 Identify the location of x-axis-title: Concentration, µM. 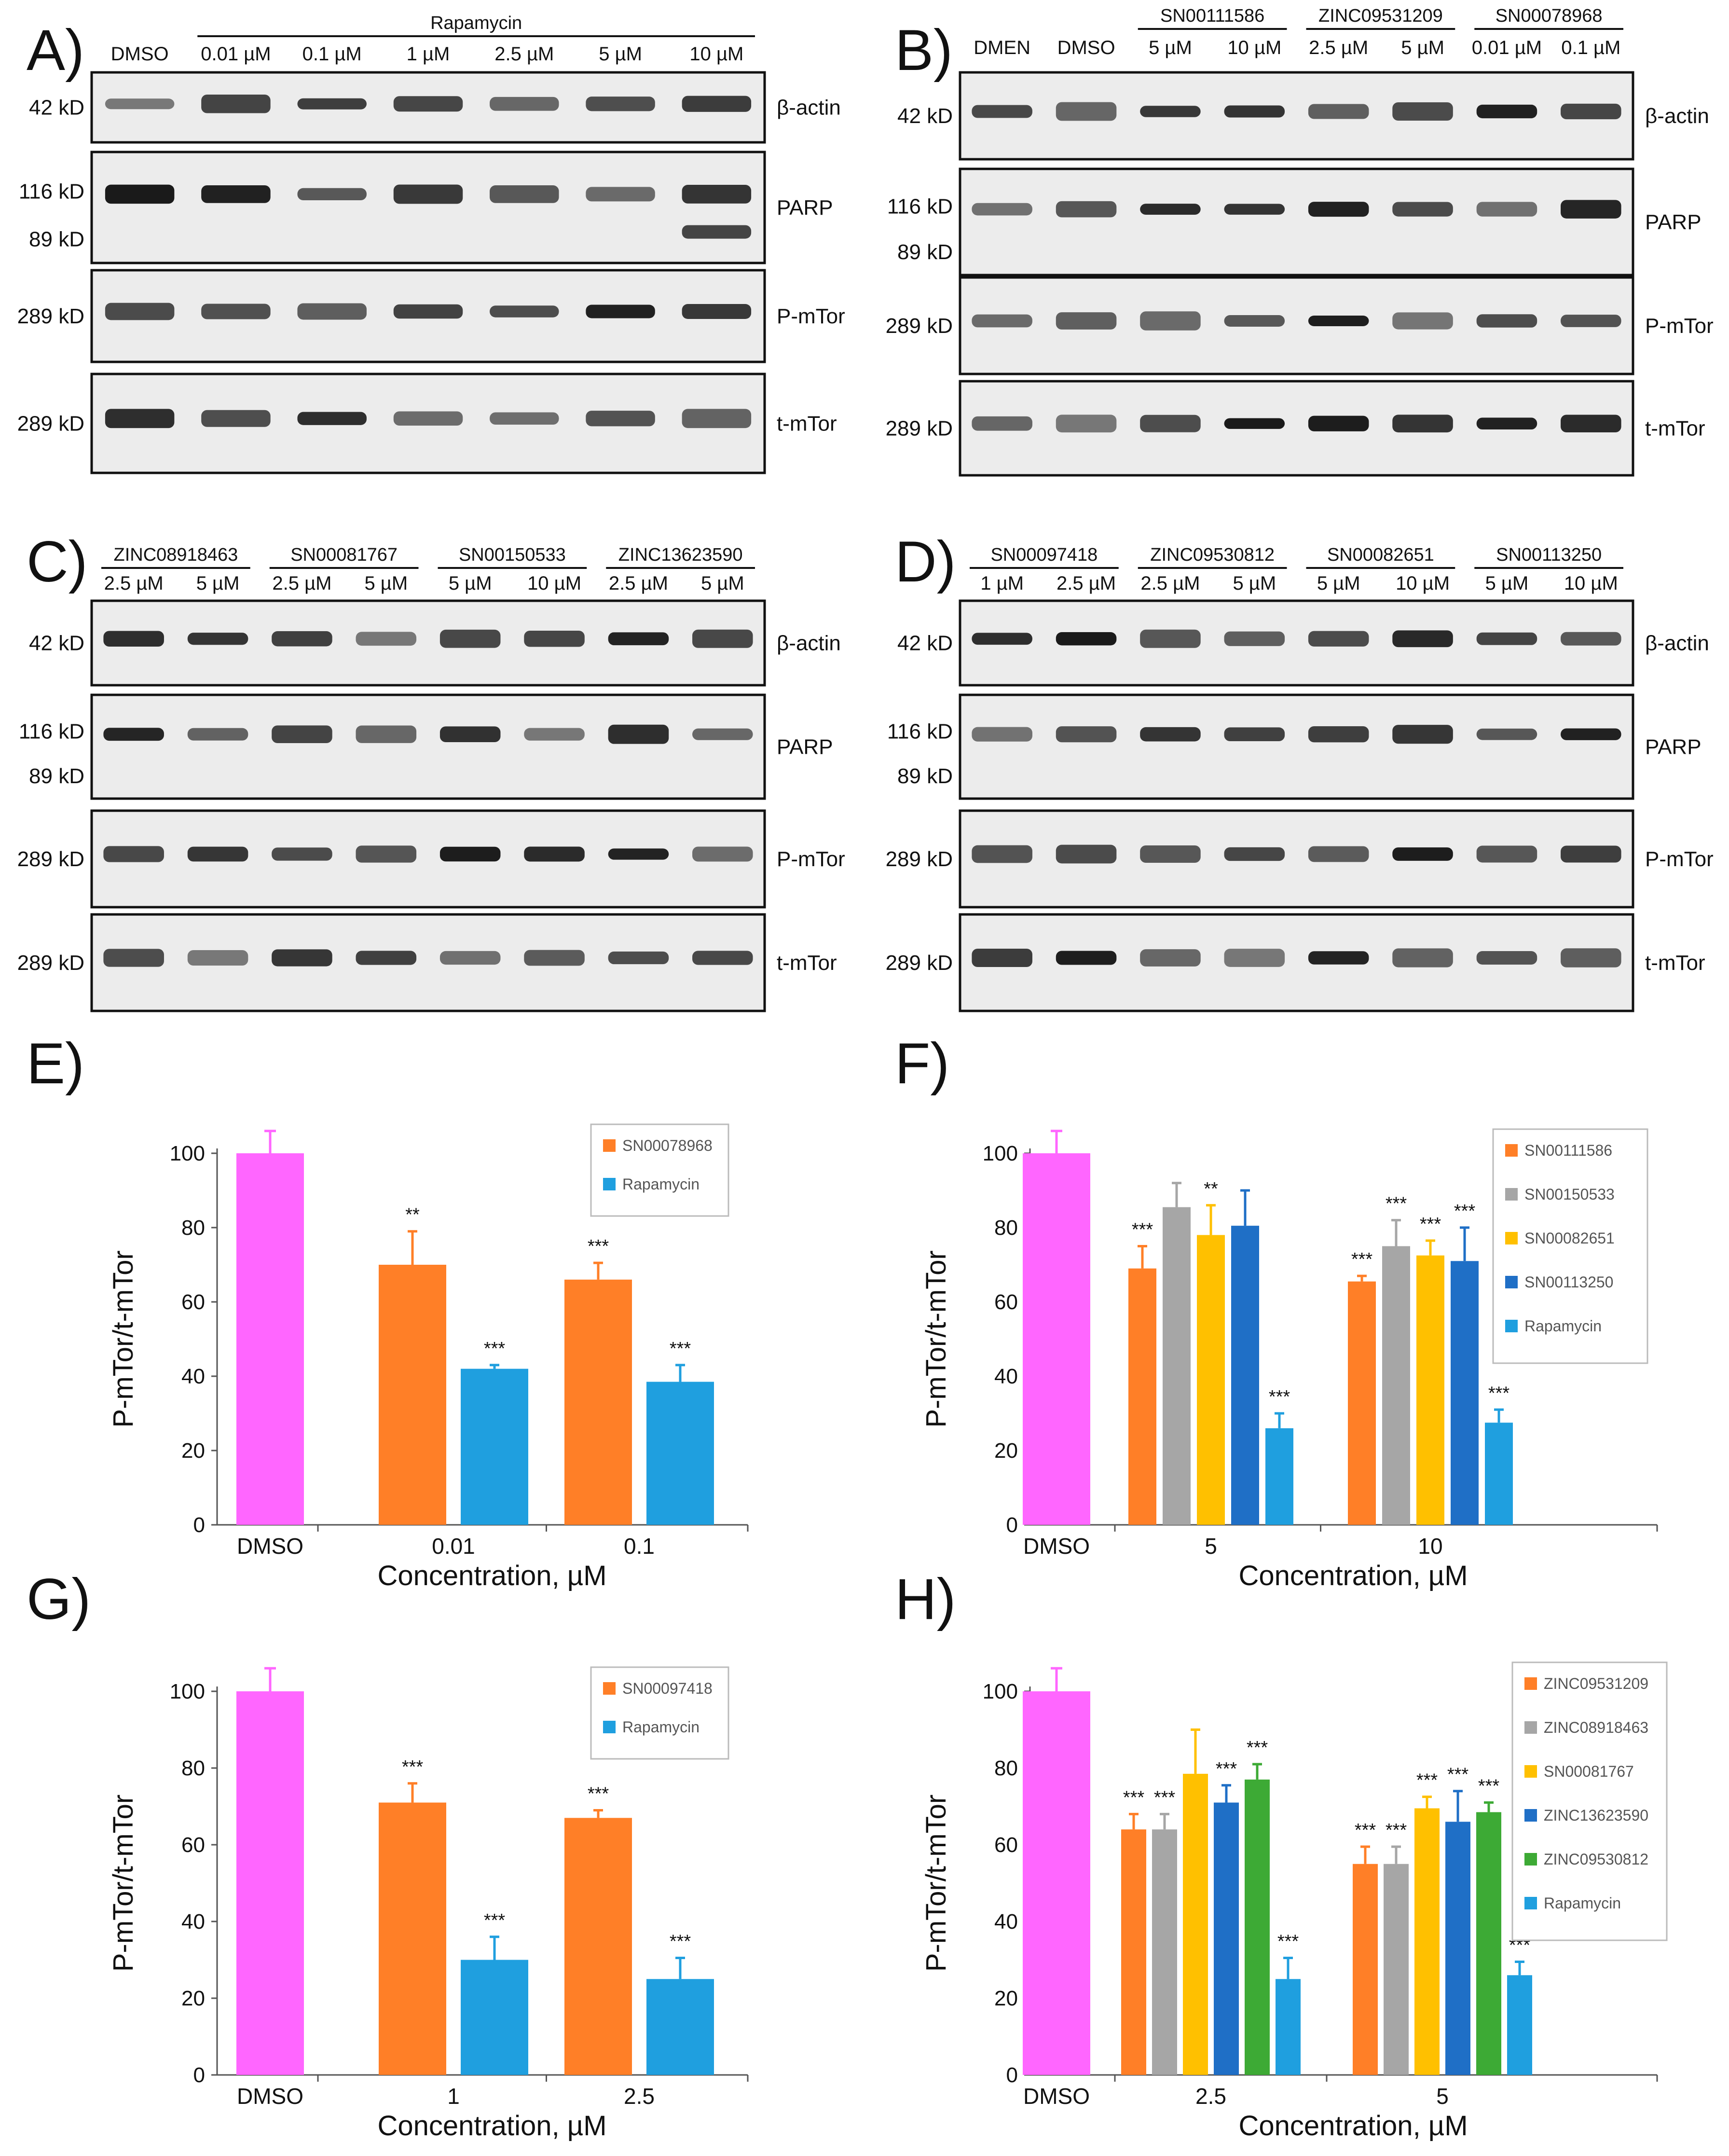
(1353, 2126).